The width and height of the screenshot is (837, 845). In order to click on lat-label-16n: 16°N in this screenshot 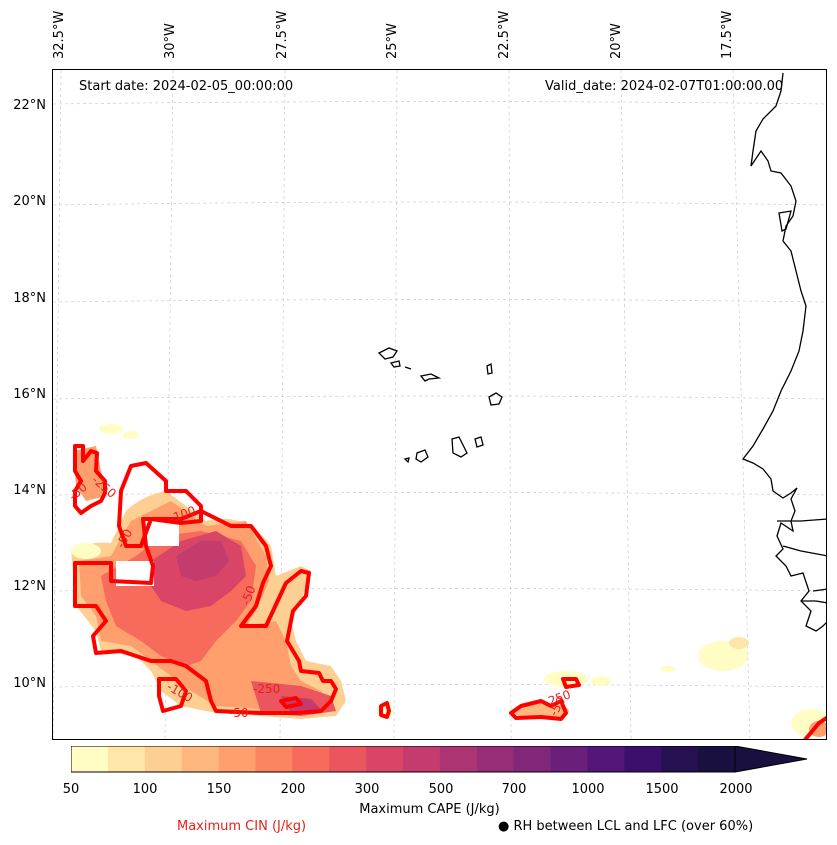, I will do `click(29, 394)`.